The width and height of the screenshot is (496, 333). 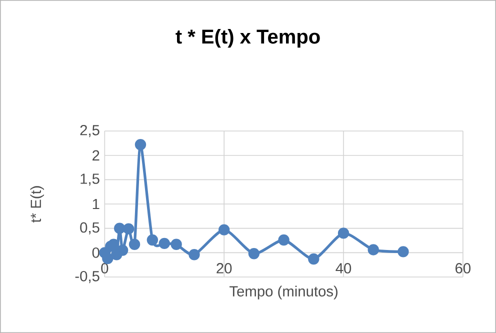 I want to click on y-tick-label: -0,5, so click(x=87, y=277).